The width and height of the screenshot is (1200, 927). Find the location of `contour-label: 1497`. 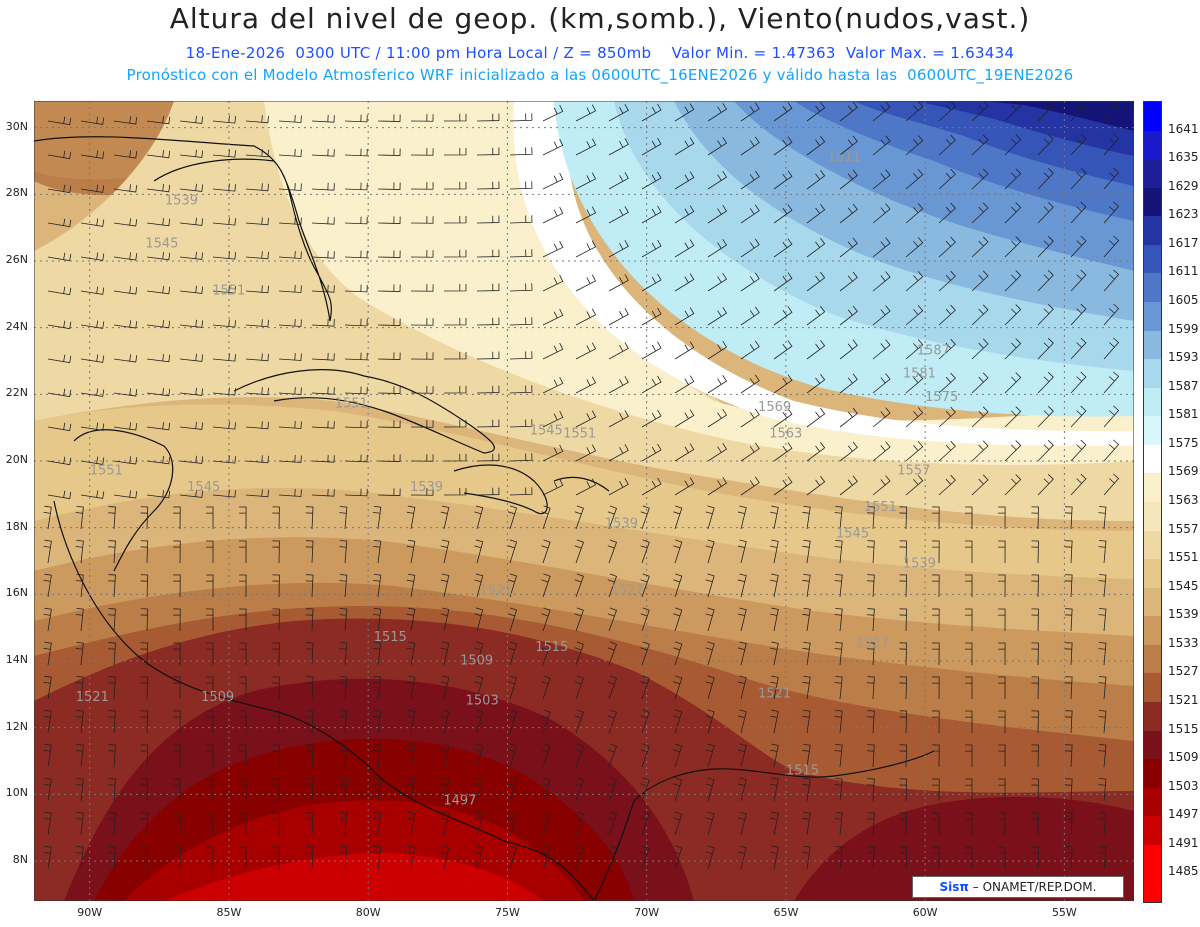

contour-label: 1497 is located at coordinates (459, 800).